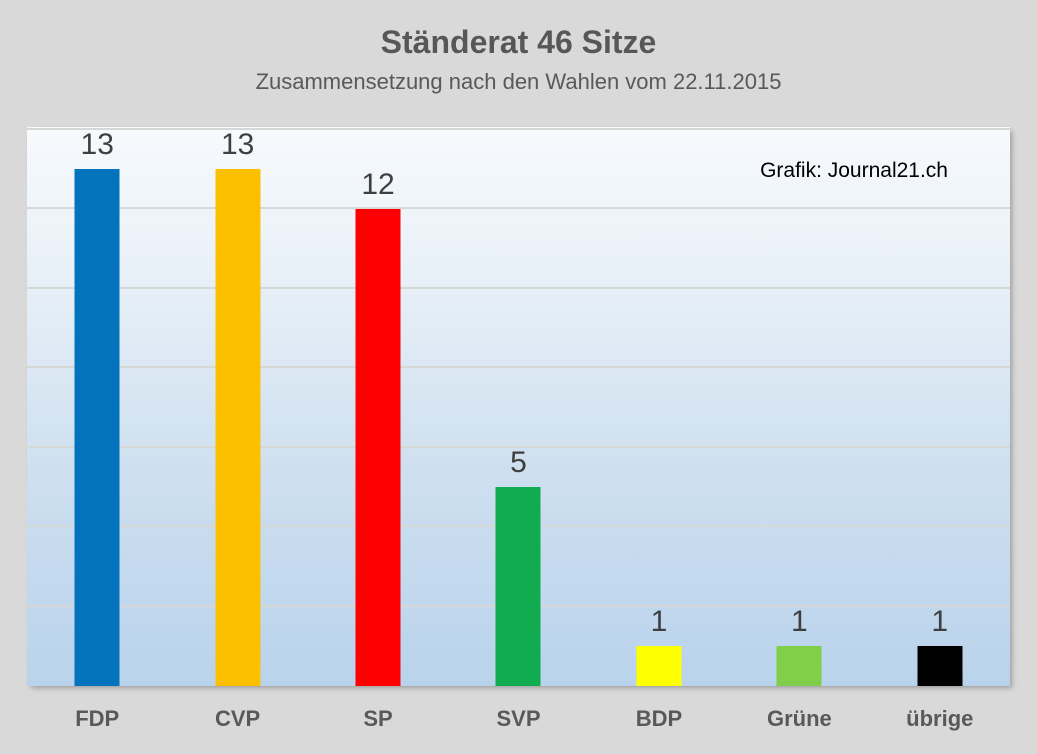  Describe the element at coordinates (940, 406) in the screenshot. I see `bar-slot-übrige: 1` at that location.